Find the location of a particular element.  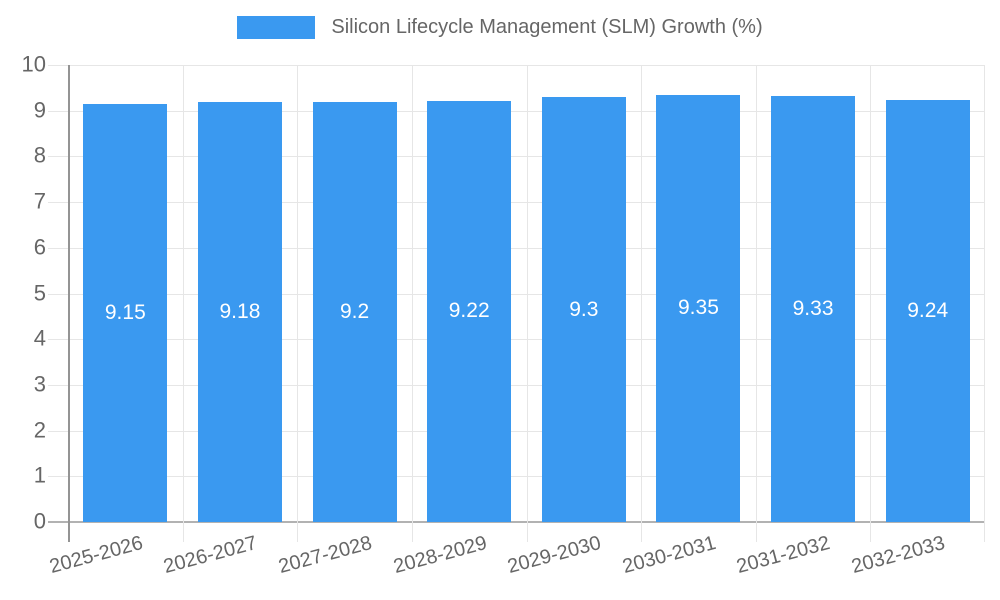

bar-value-label: 9.35 is located at coordinates (698, 308).